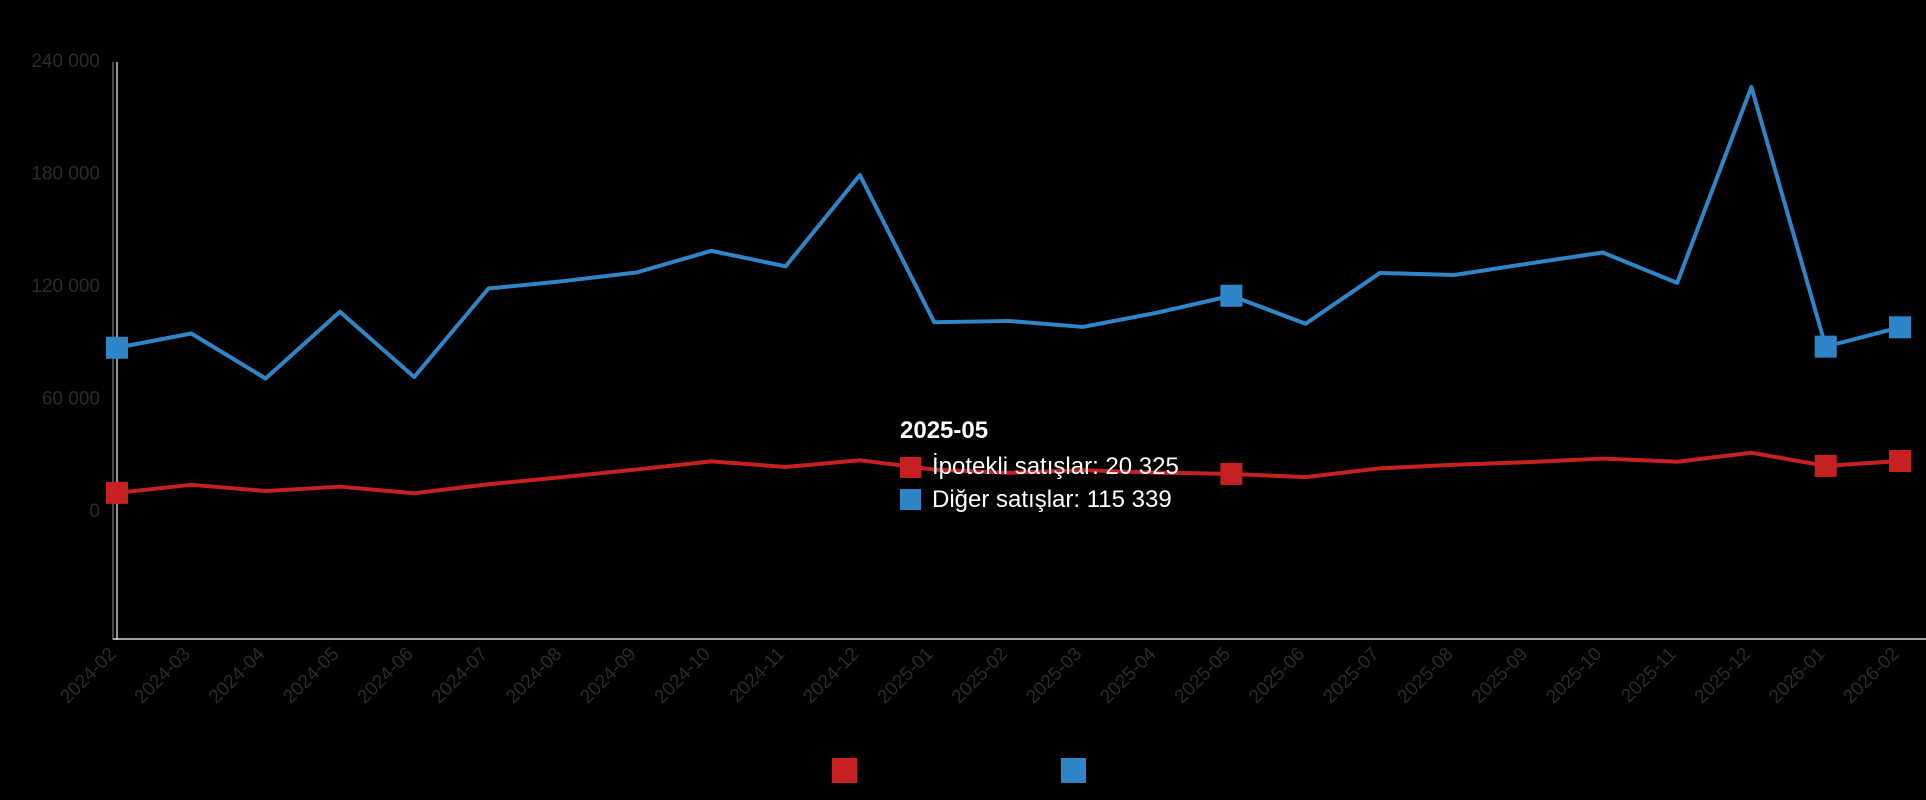 The image size is (1926, 800). What do you see at coordinates (534, 676) in the screenshot?
I see `x-tick-label: 2024-08` at bounding box center [534, 676].